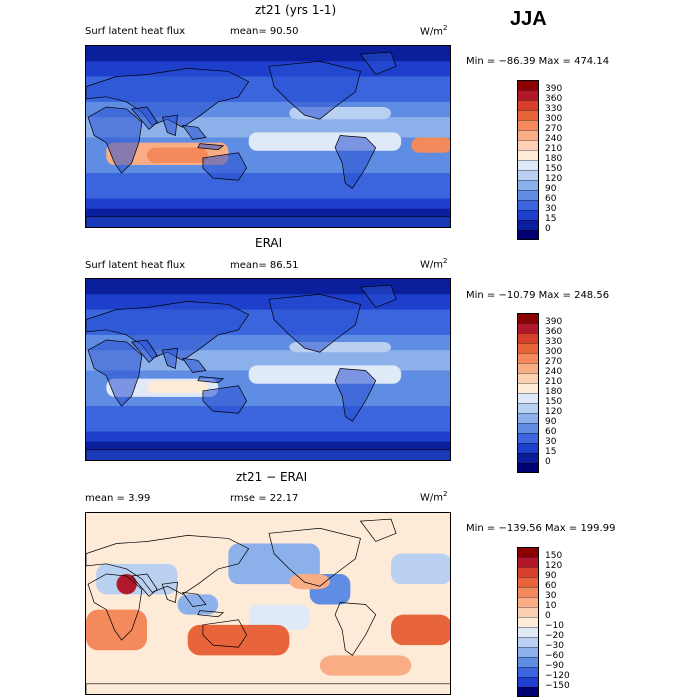 The image size is (700, 700). What do you see at coordinates (541, 528) in the screenshot?
I see `minmax-diff: Min = −139.56 Max = 199.99` at bounding box center [541, 528].